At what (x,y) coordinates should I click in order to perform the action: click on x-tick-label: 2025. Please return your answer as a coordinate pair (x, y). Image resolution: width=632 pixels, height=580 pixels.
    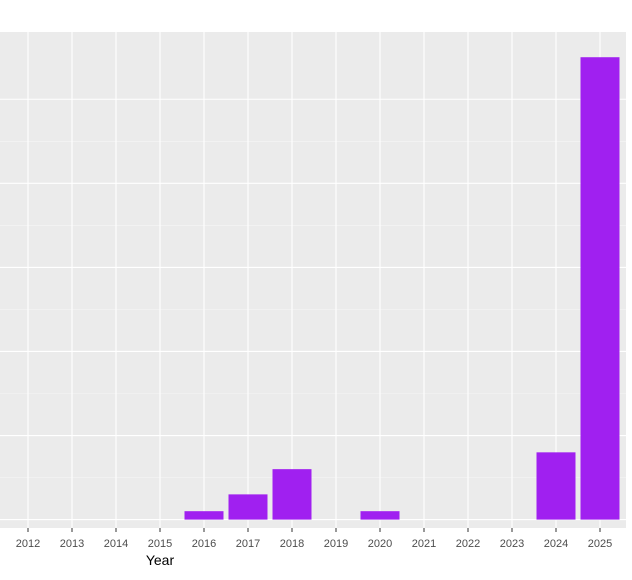
    Looking at the image, I should click on (600, 544).